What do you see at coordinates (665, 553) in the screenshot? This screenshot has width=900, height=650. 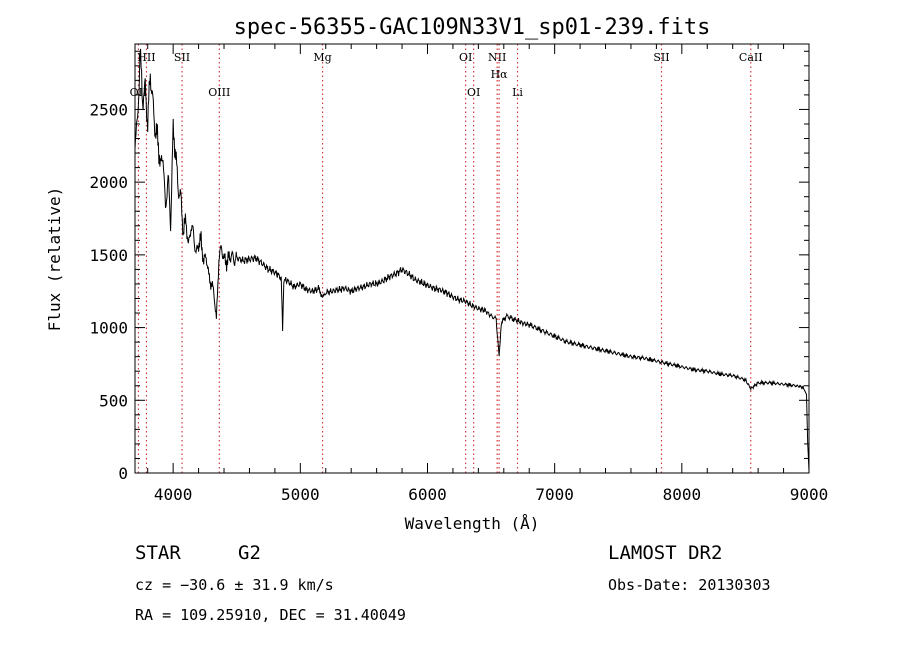 I see `survey-name: LAMOST DR2` at bounding box center [665, 553].